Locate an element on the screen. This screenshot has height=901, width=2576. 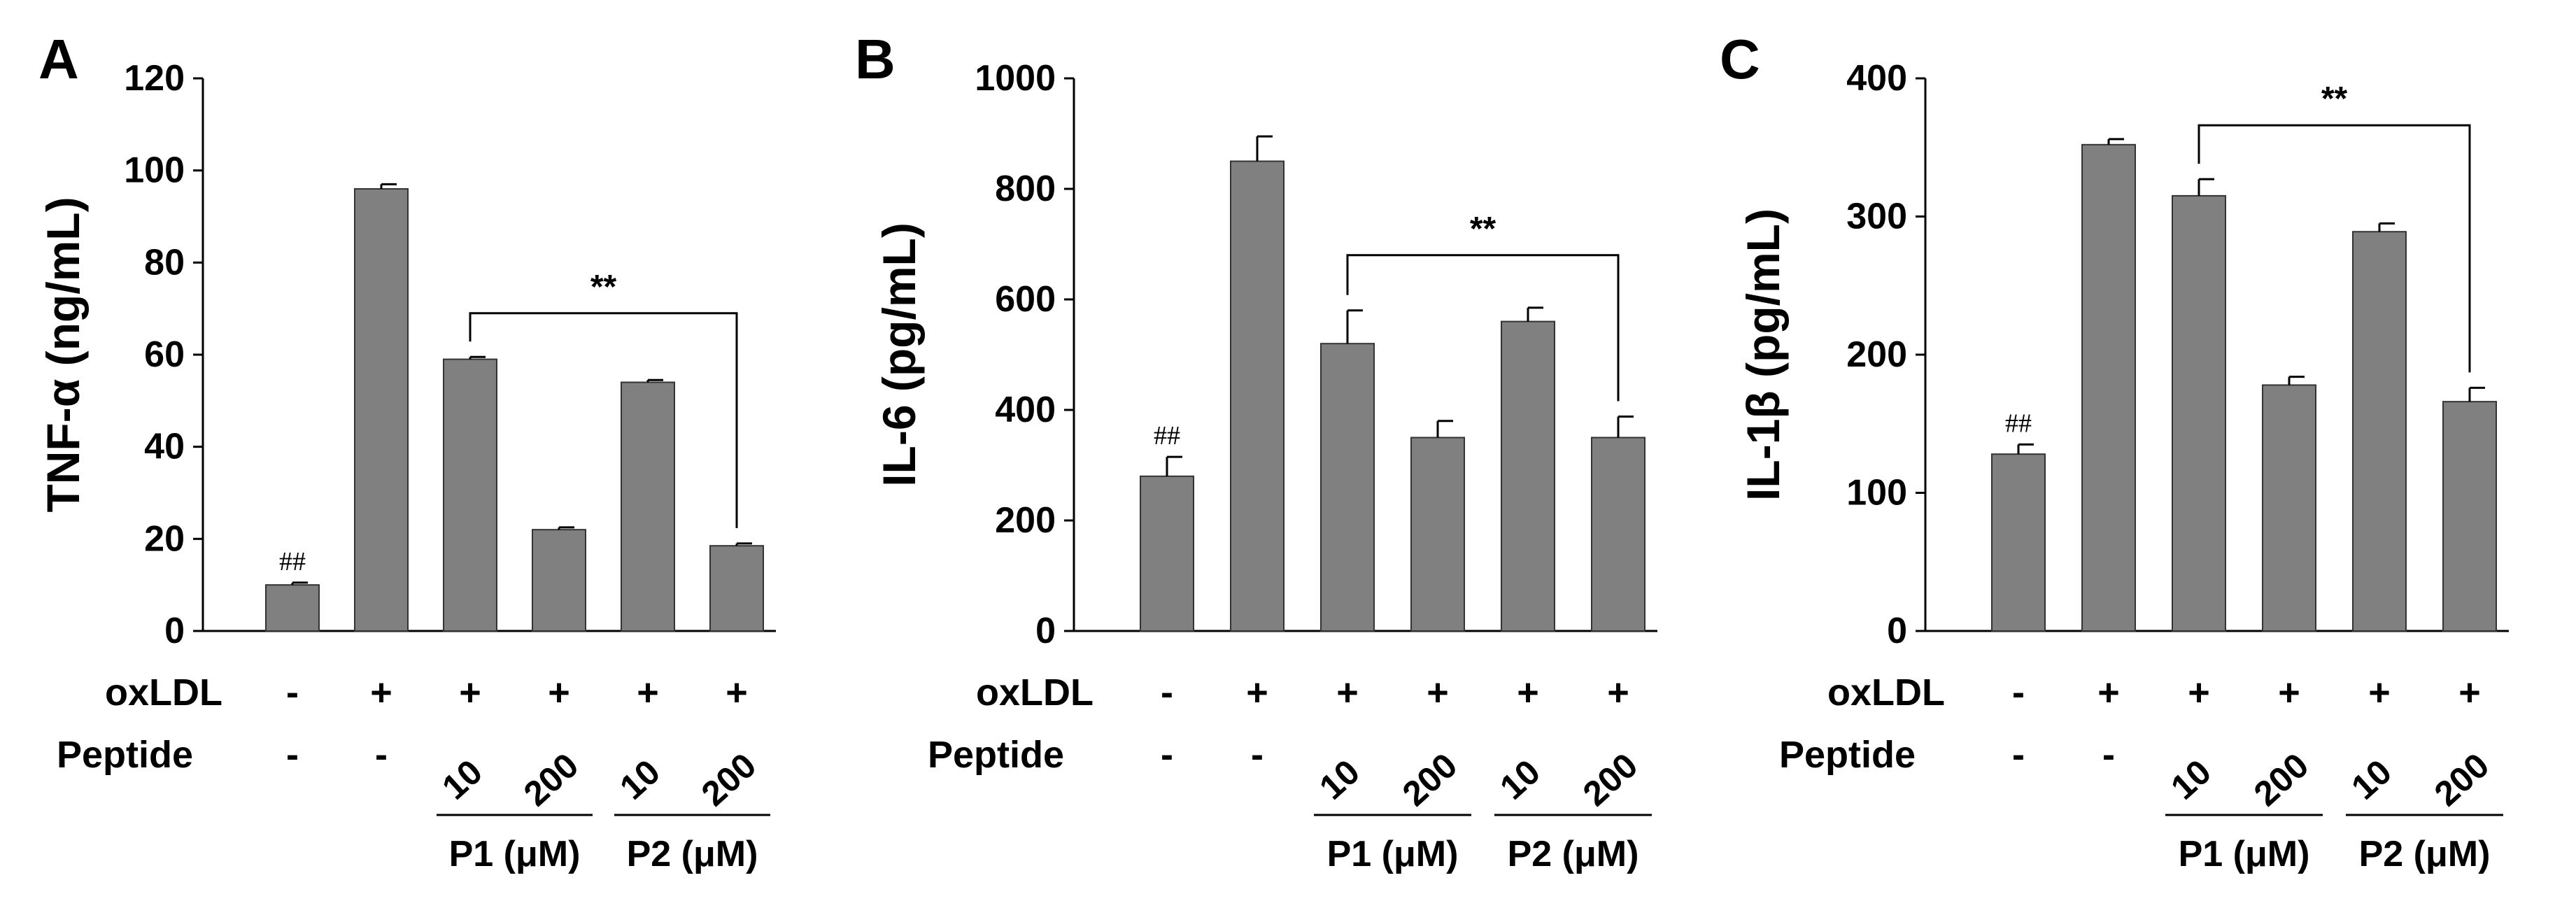
panel-letter: C is located at coordinates (1740, 59).